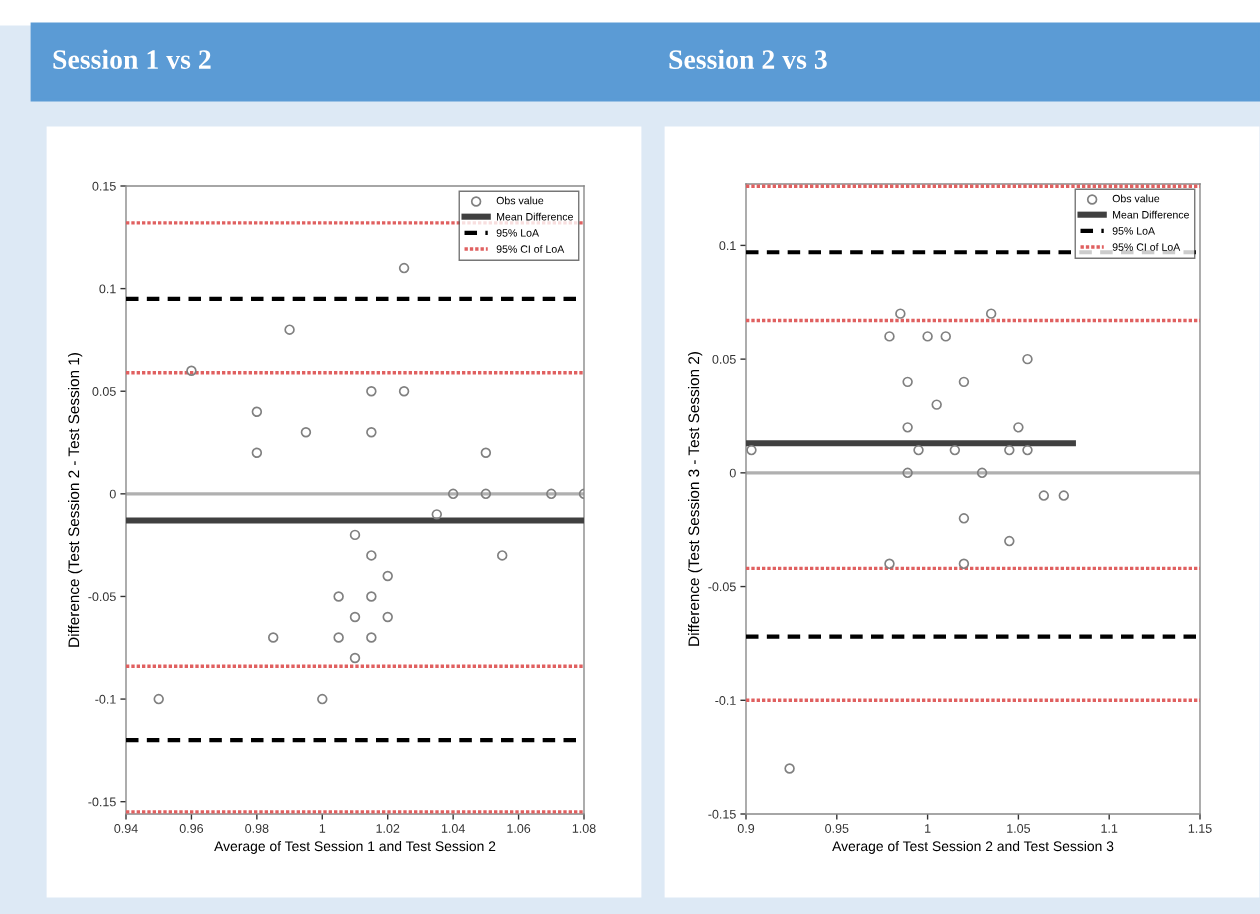 The height and width of the screenshot is (914, 1260). Describe the element at coordinates (748, 59) in the screenshot. I see `chart-title: Session 2 vs 3` at that location.